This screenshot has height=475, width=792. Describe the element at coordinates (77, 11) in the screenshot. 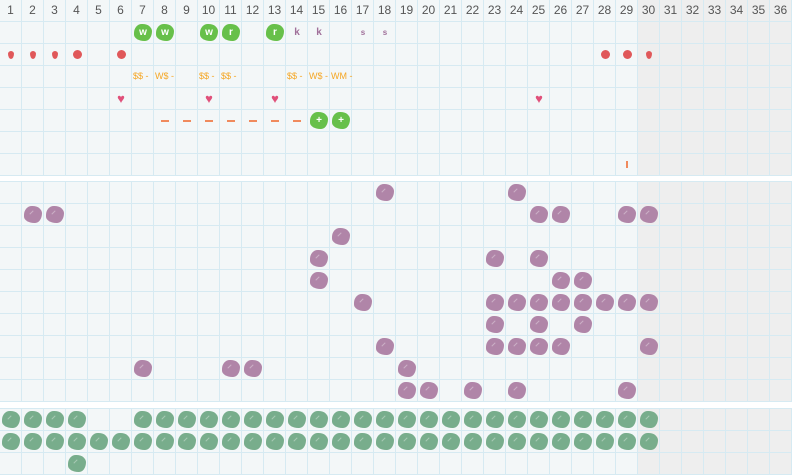

I see `day-header-cell: 4` at that location.